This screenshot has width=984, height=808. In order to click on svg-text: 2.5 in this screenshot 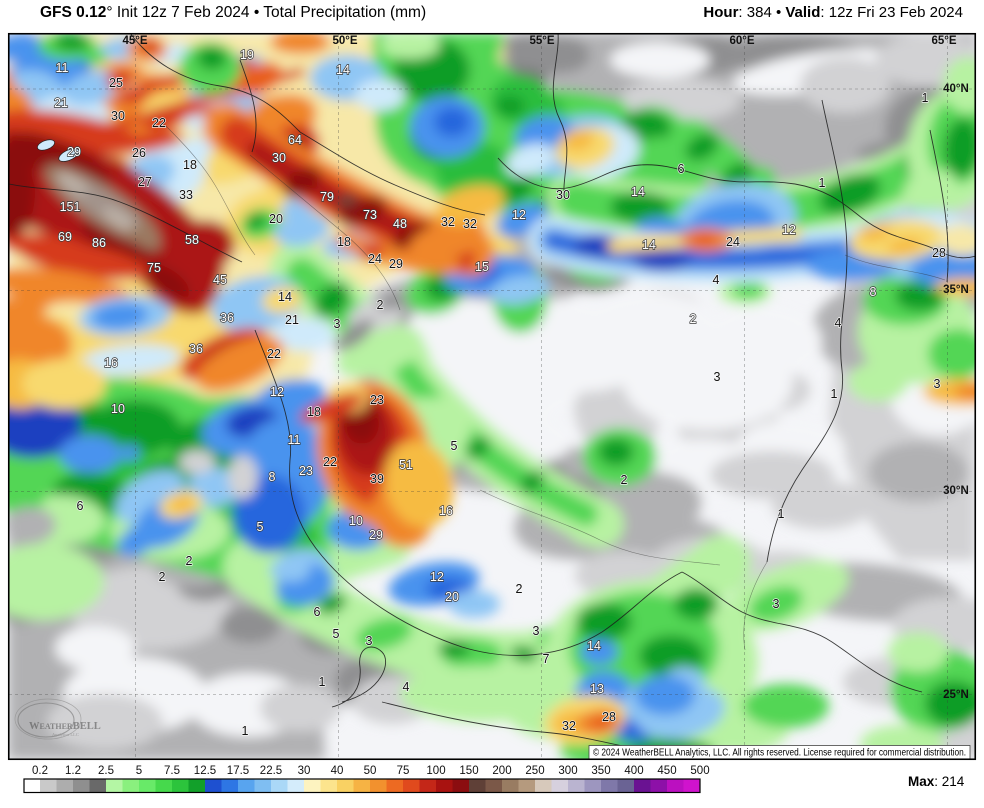, I will do `click(106, 771)`.